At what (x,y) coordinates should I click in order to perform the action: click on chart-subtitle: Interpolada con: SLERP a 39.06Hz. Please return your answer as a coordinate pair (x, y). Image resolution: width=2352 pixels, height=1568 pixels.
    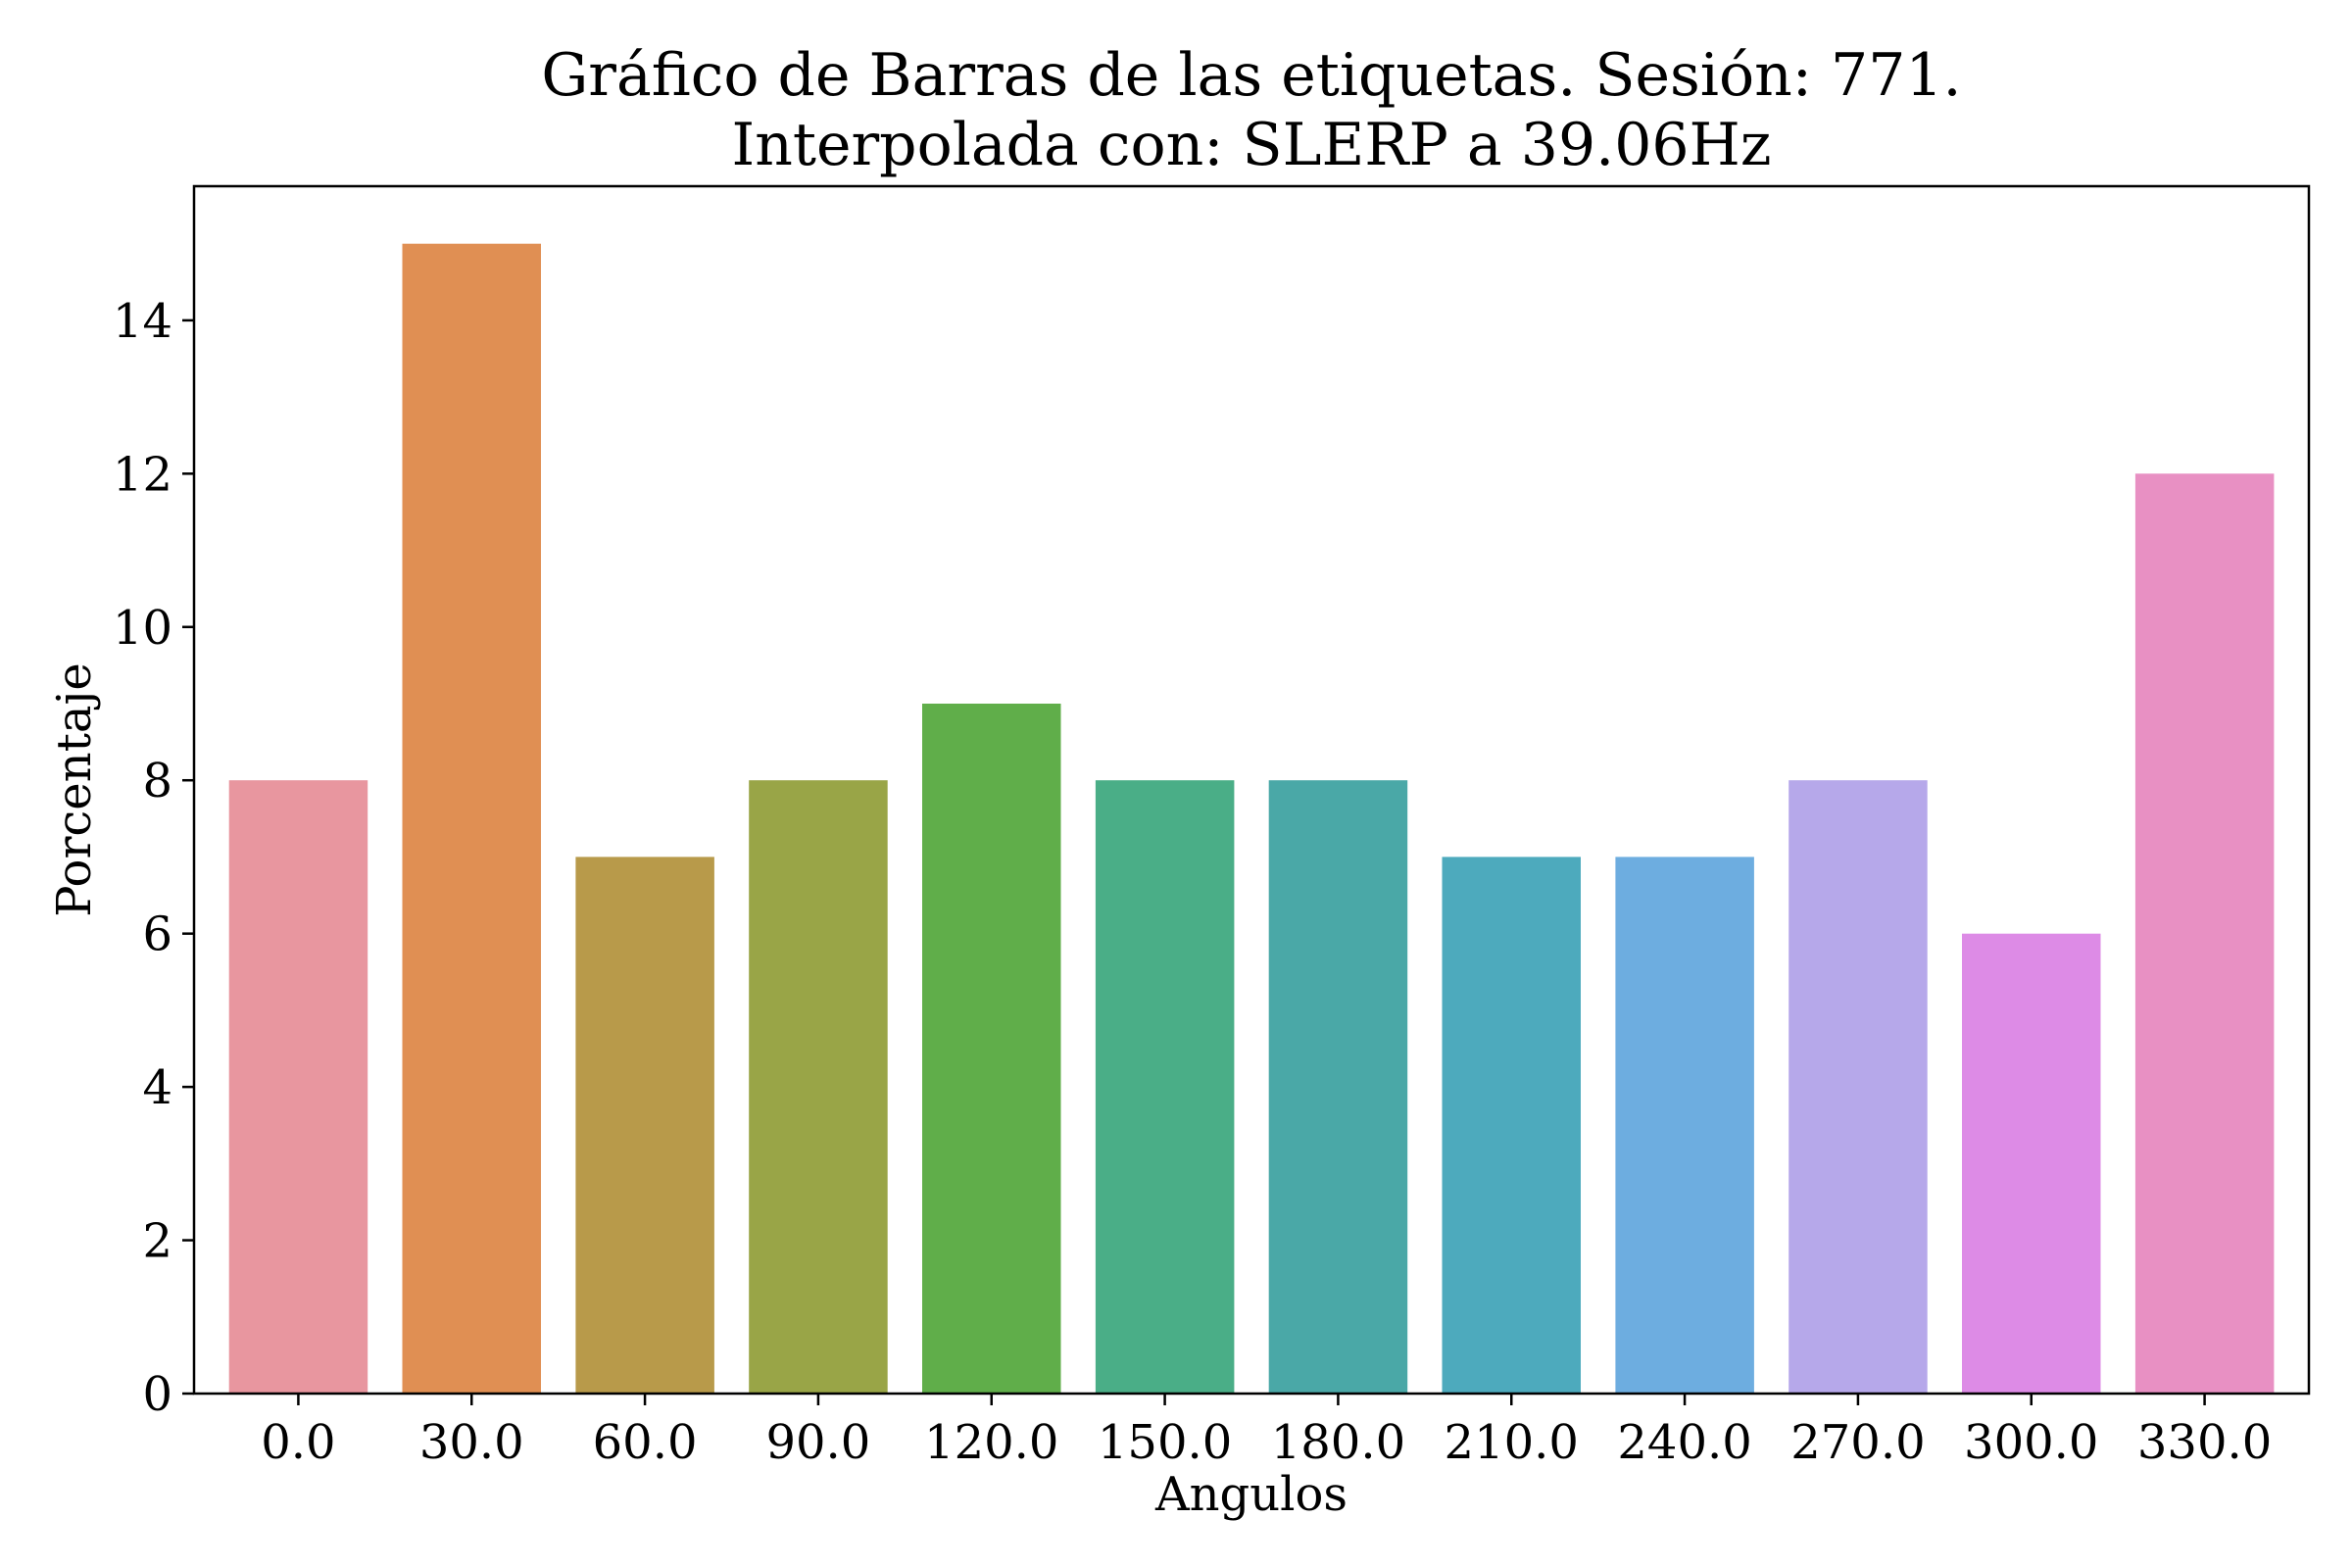
    Looking at the image, I should click on (1252, 145).